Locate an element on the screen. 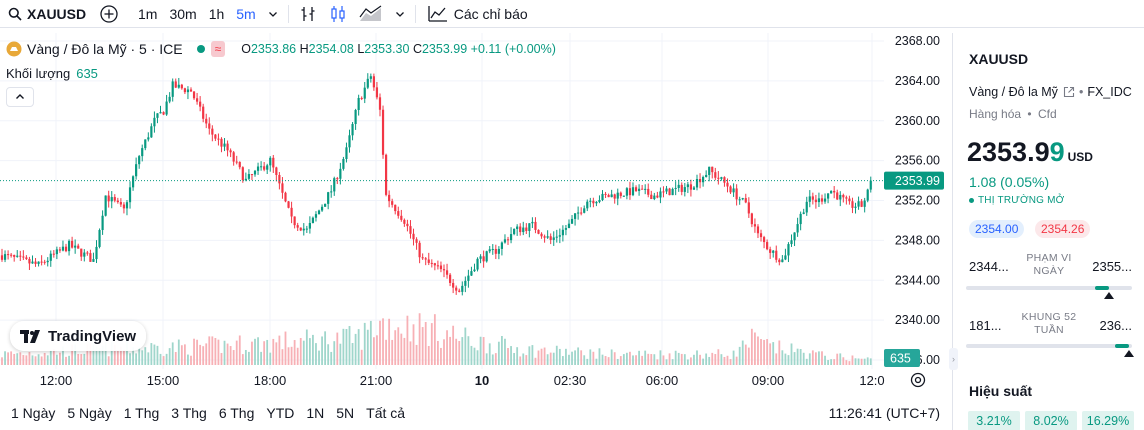 The height and width of the screenshot is (430, 1144). range-1y: 1N is located at coordinates (315, 413).